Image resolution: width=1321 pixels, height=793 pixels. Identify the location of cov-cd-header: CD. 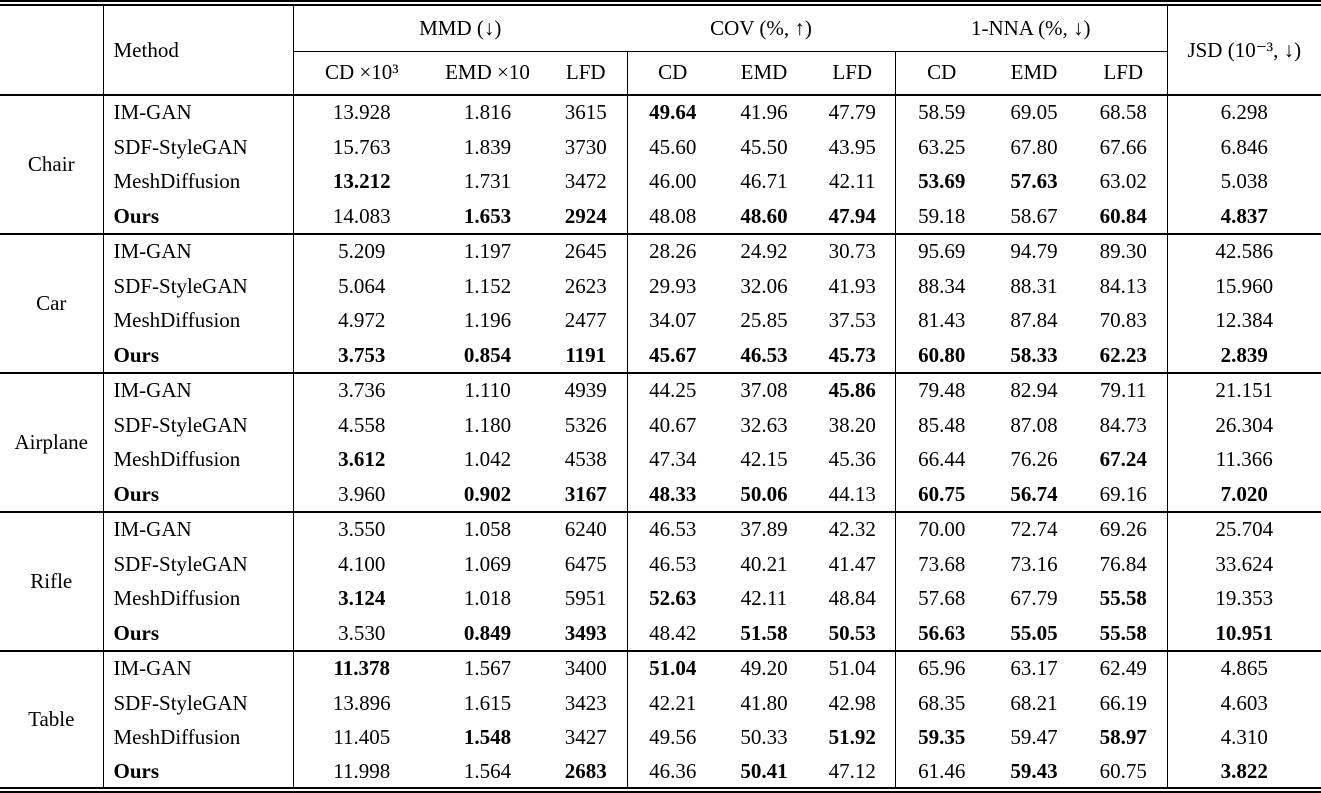
(672, 73).